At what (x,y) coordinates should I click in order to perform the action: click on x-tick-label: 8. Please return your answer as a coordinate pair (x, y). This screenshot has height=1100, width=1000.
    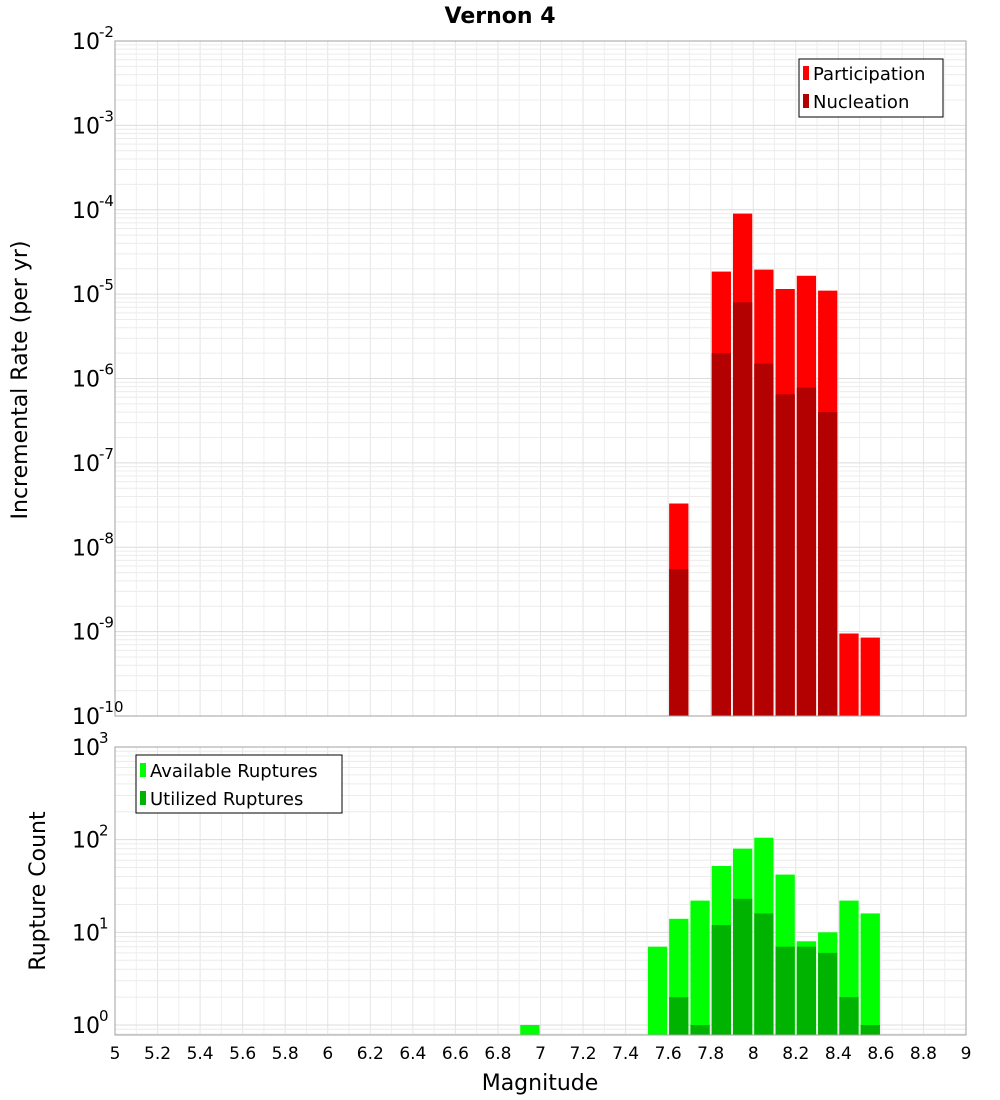
    Looking at the image, I should click on (753, 1054).